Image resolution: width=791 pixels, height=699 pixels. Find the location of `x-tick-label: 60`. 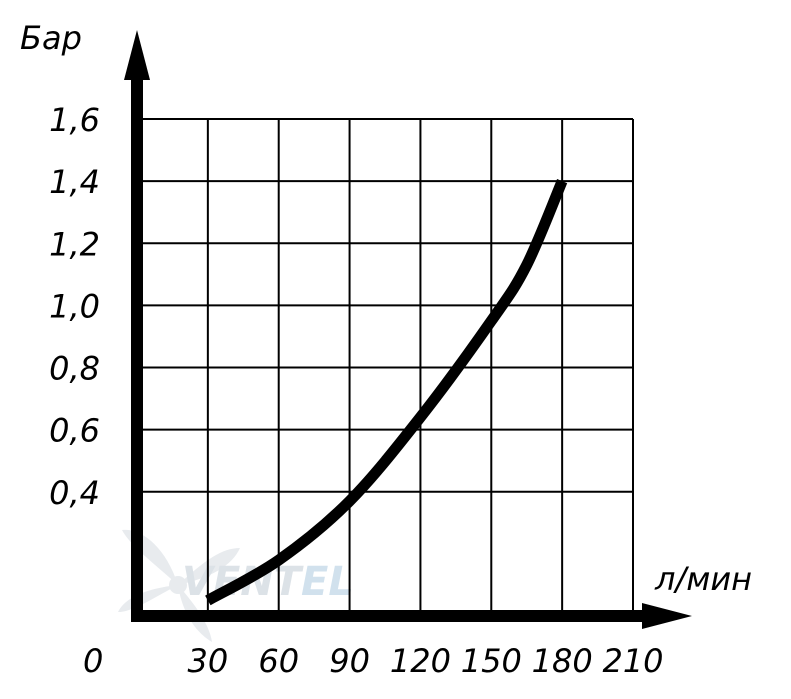

x-tick-label: 60 is located at coordinates (278, 661).